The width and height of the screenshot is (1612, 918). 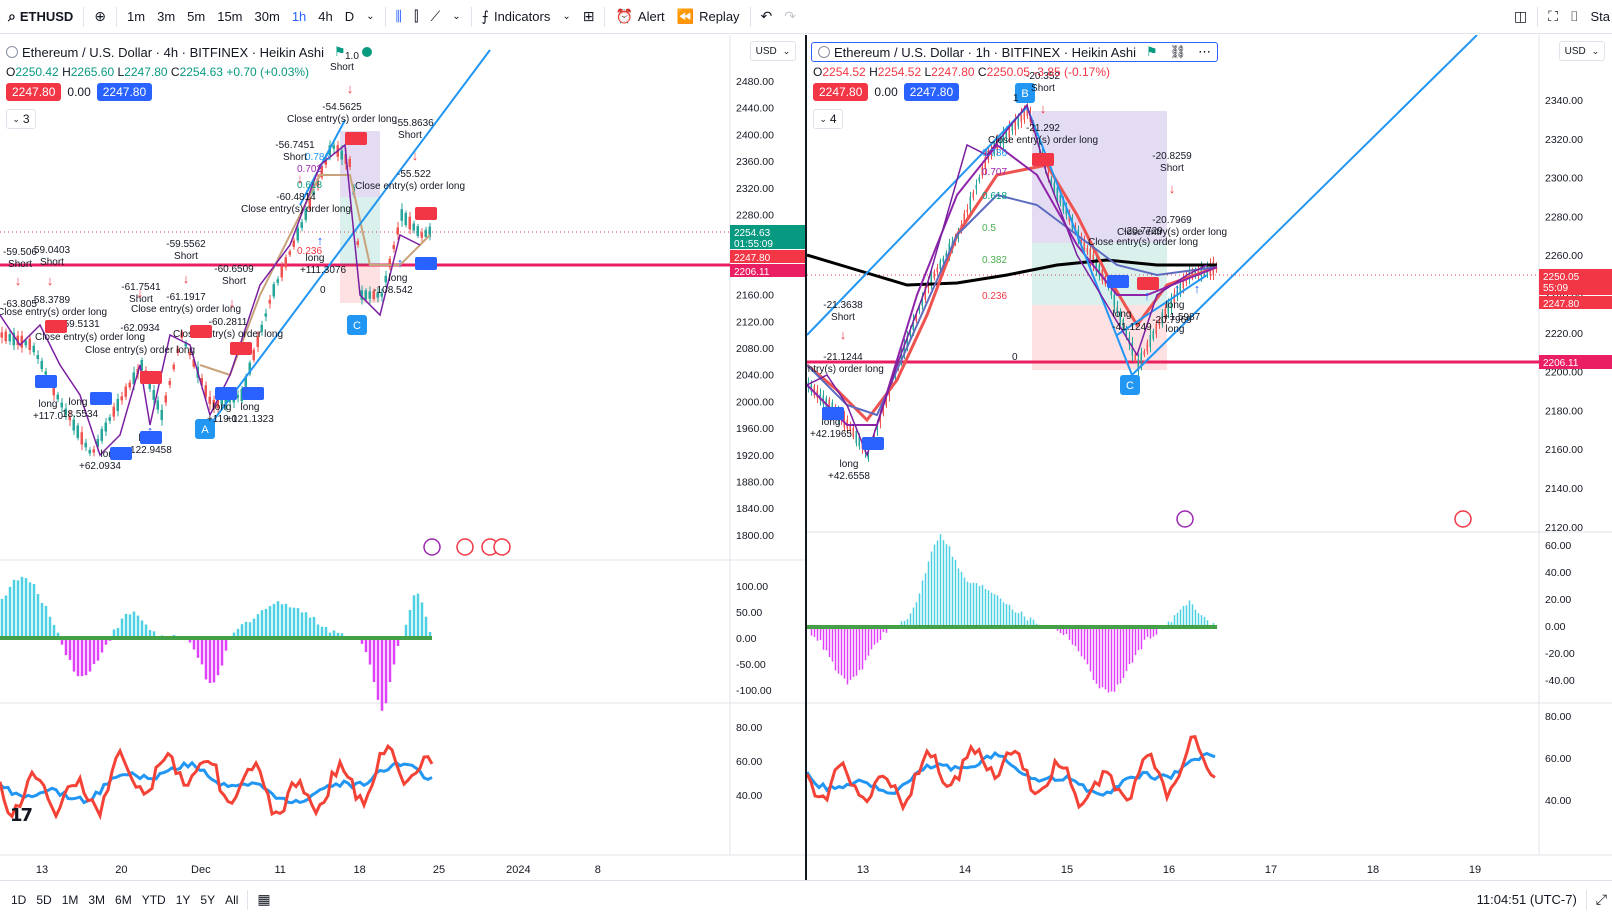 What do you see at coordinates (342, 67) in the screenshot?
I see `strategy-label: Short` at bounding box center [342, 67].